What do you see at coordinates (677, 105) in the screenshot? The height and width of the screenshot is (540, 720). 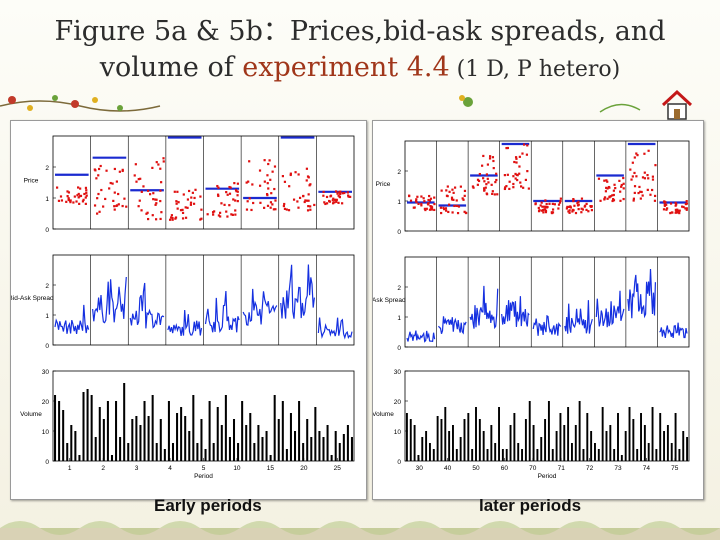 I see `home-icon` at bounding box center [677, 105].